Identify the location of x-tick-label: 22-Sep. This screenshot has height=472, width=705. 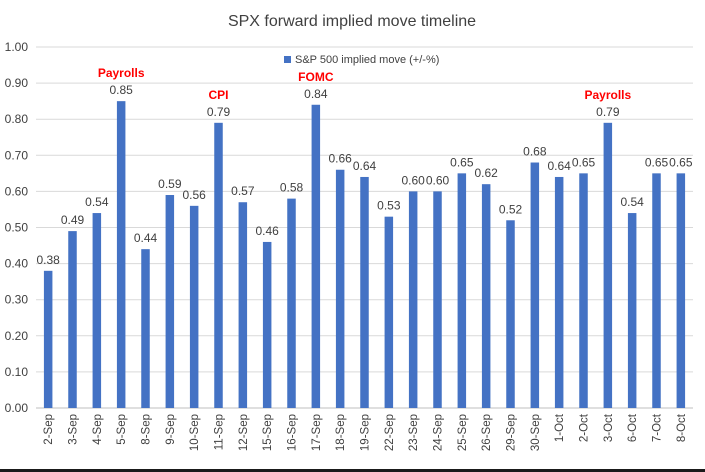
(390, 432).